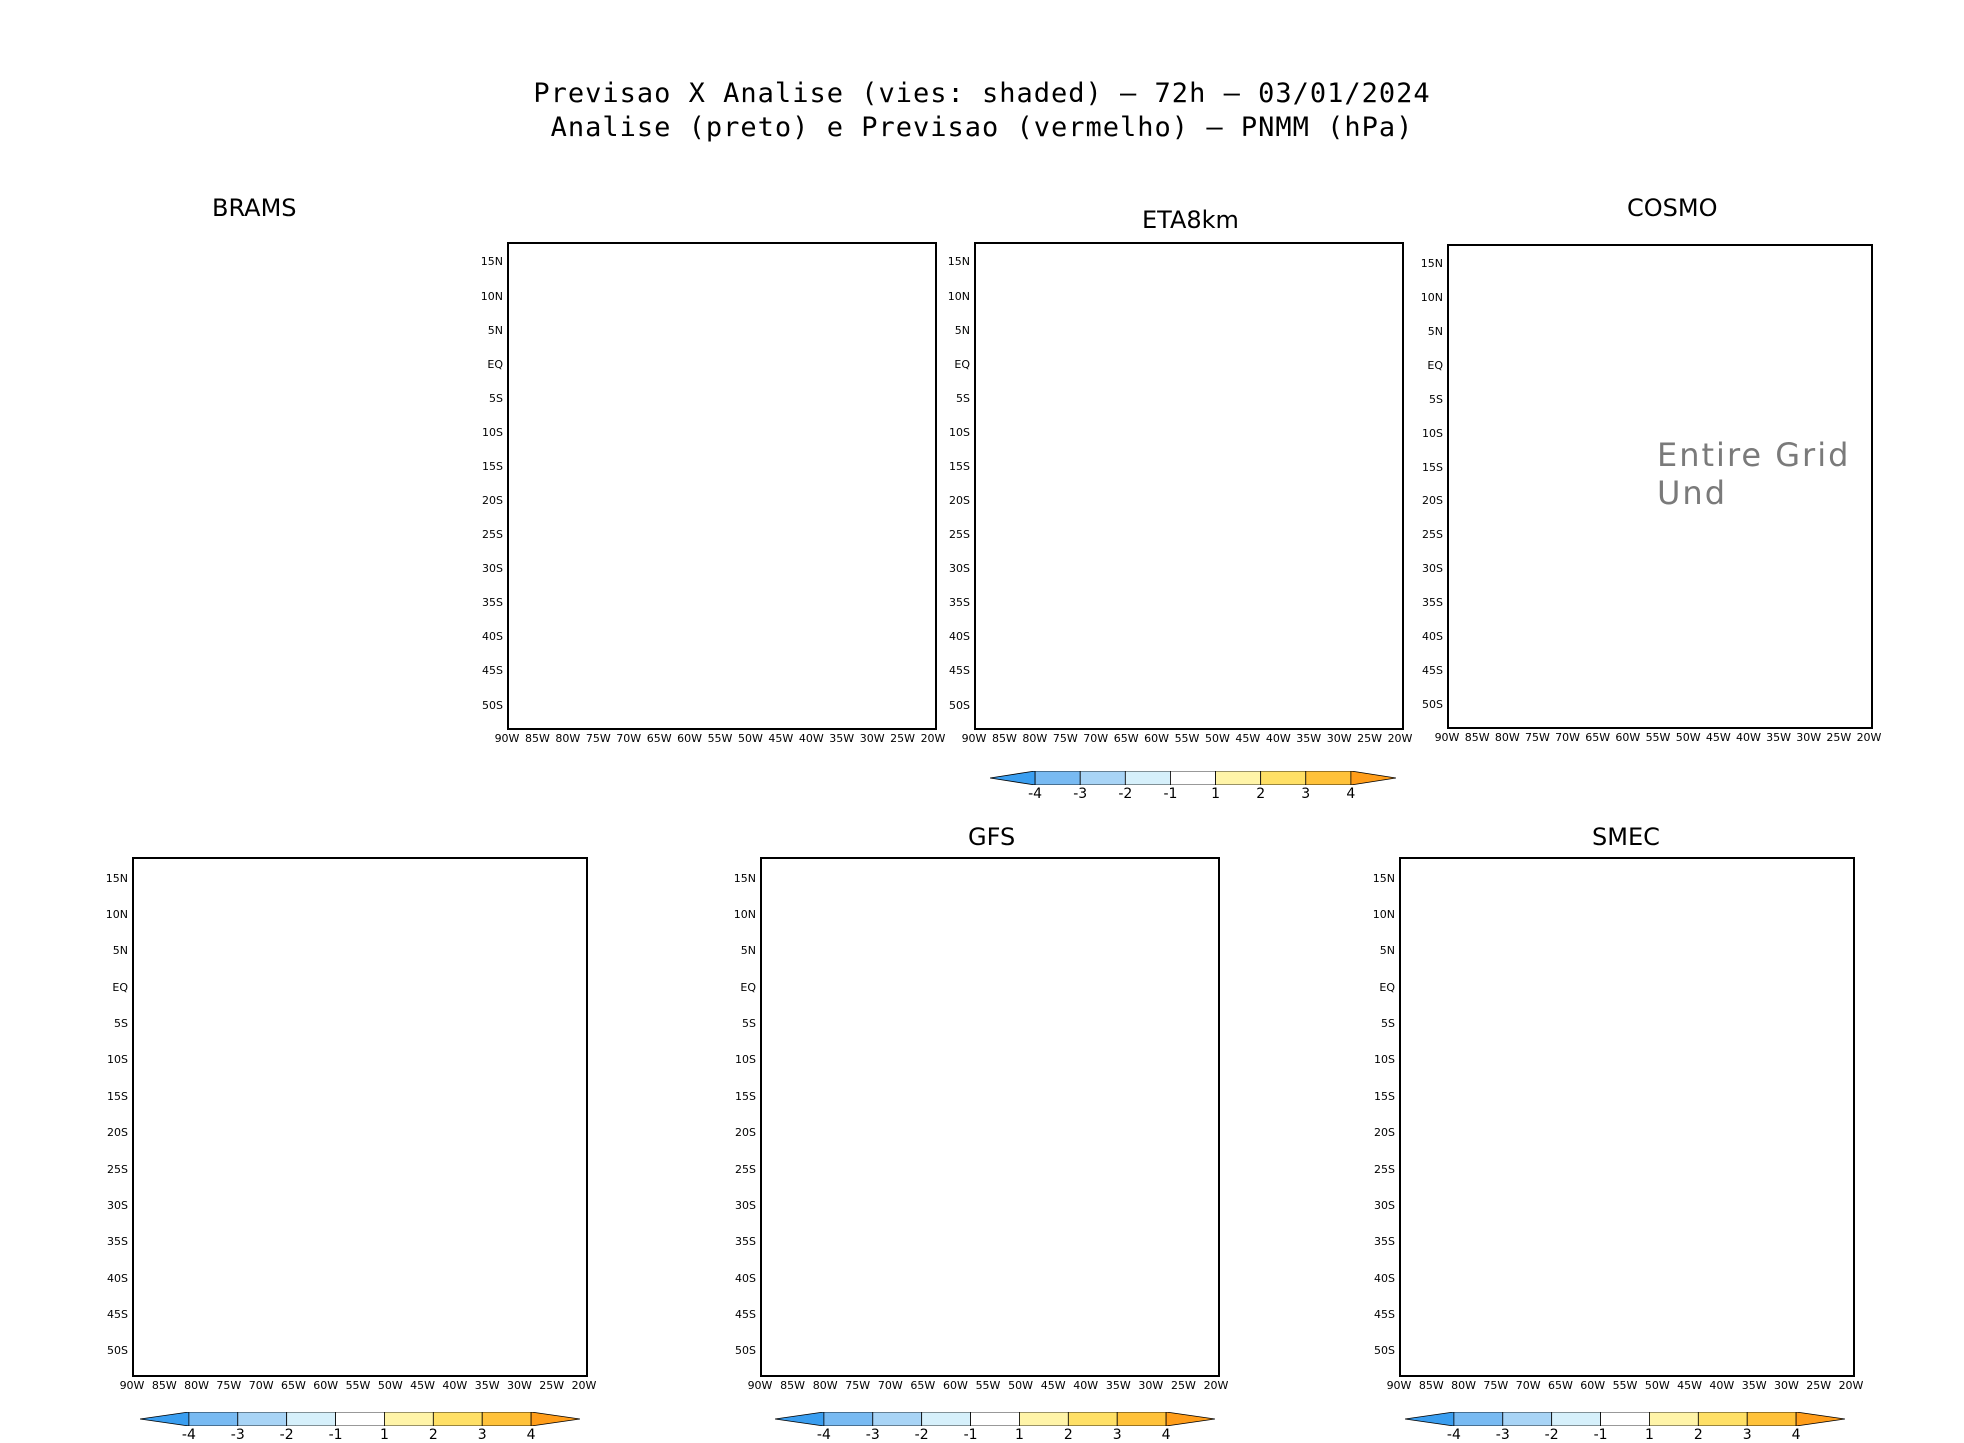 This screenshot has height=1443, width=1964. What do you see at coordinates (237, 1435) in the screenshot?
I see `colorbar-label: -3` at bounding box center [237, 1435].